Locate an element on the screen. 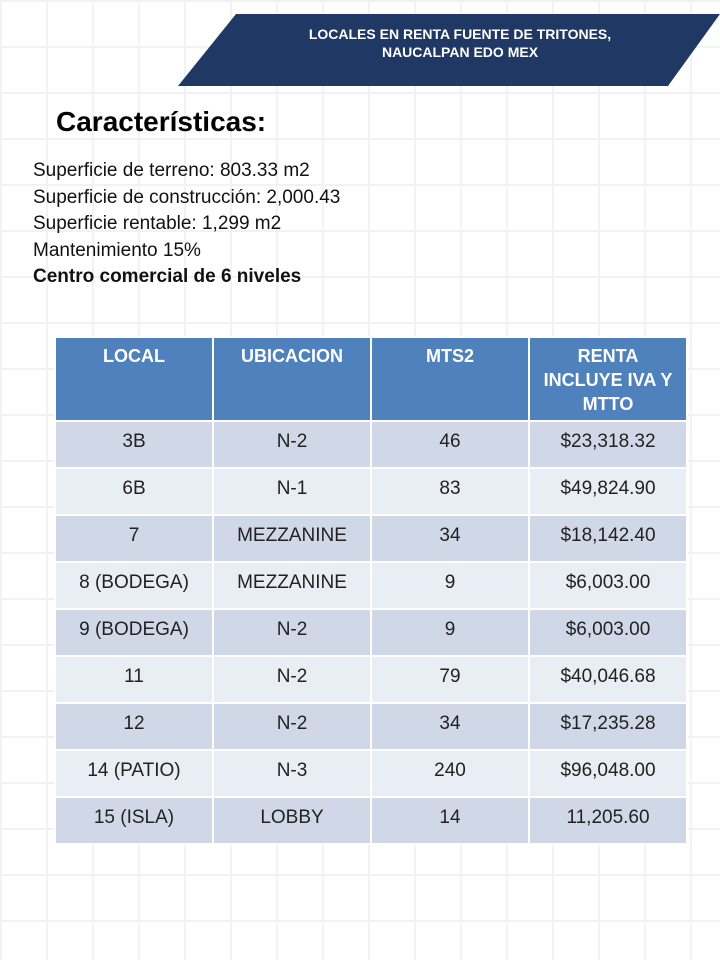 This screenshot has width=720, height=960. table-cell: 15 (ISLA) is located at coordinates (134, 820).